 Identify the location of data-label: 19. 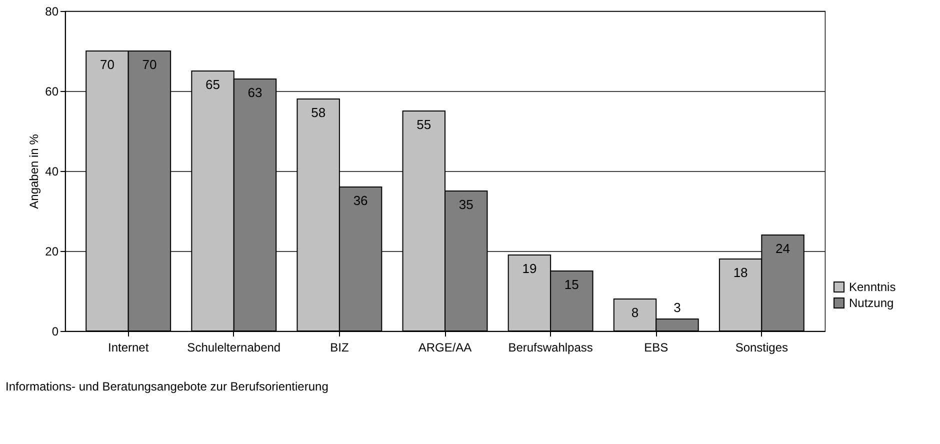
(529, 268).